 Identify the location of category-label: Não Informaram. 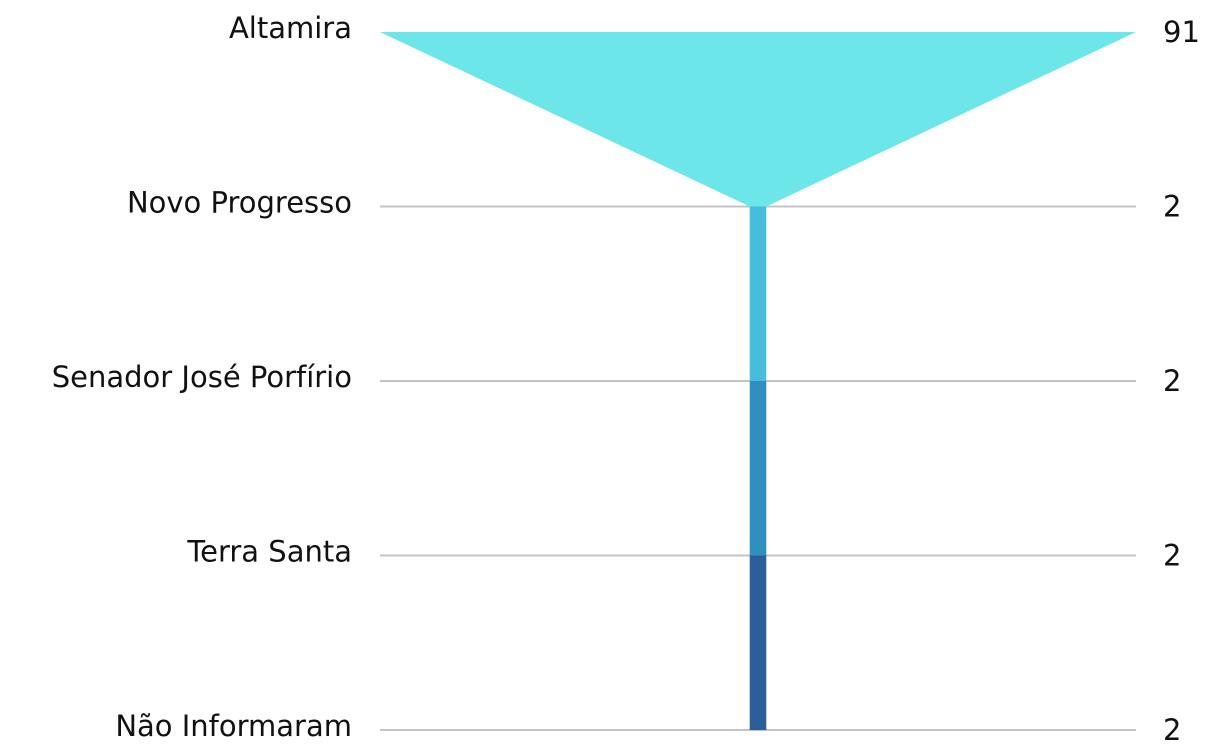
(233, 726).